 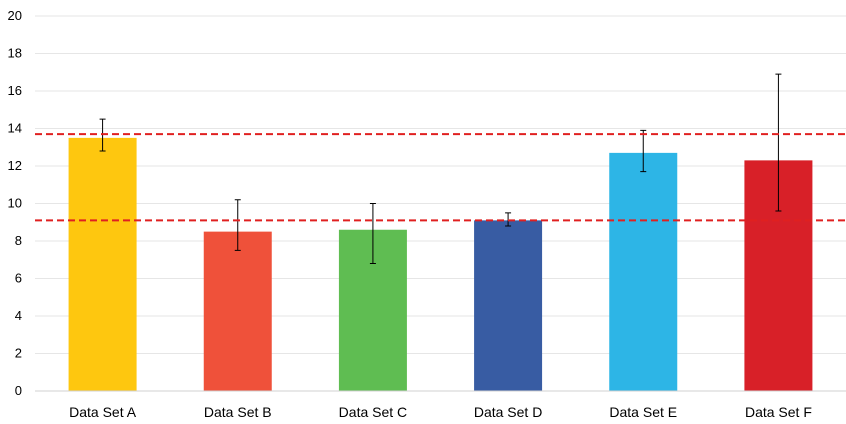 I want to click on x-category-label: Data Set E, so click(x=643, y=412).